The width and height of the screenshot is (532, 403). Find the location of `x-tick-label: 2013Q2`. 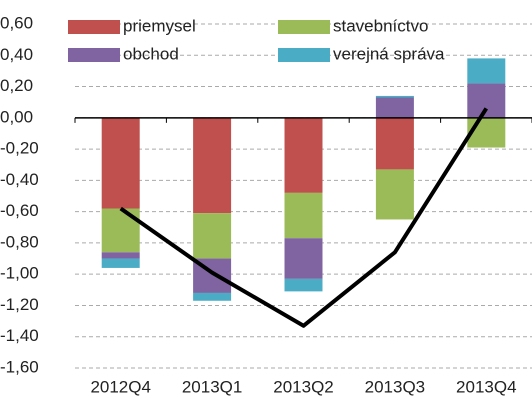

x-tick-label: 2013Q2 is located at coordinates (303, 386).